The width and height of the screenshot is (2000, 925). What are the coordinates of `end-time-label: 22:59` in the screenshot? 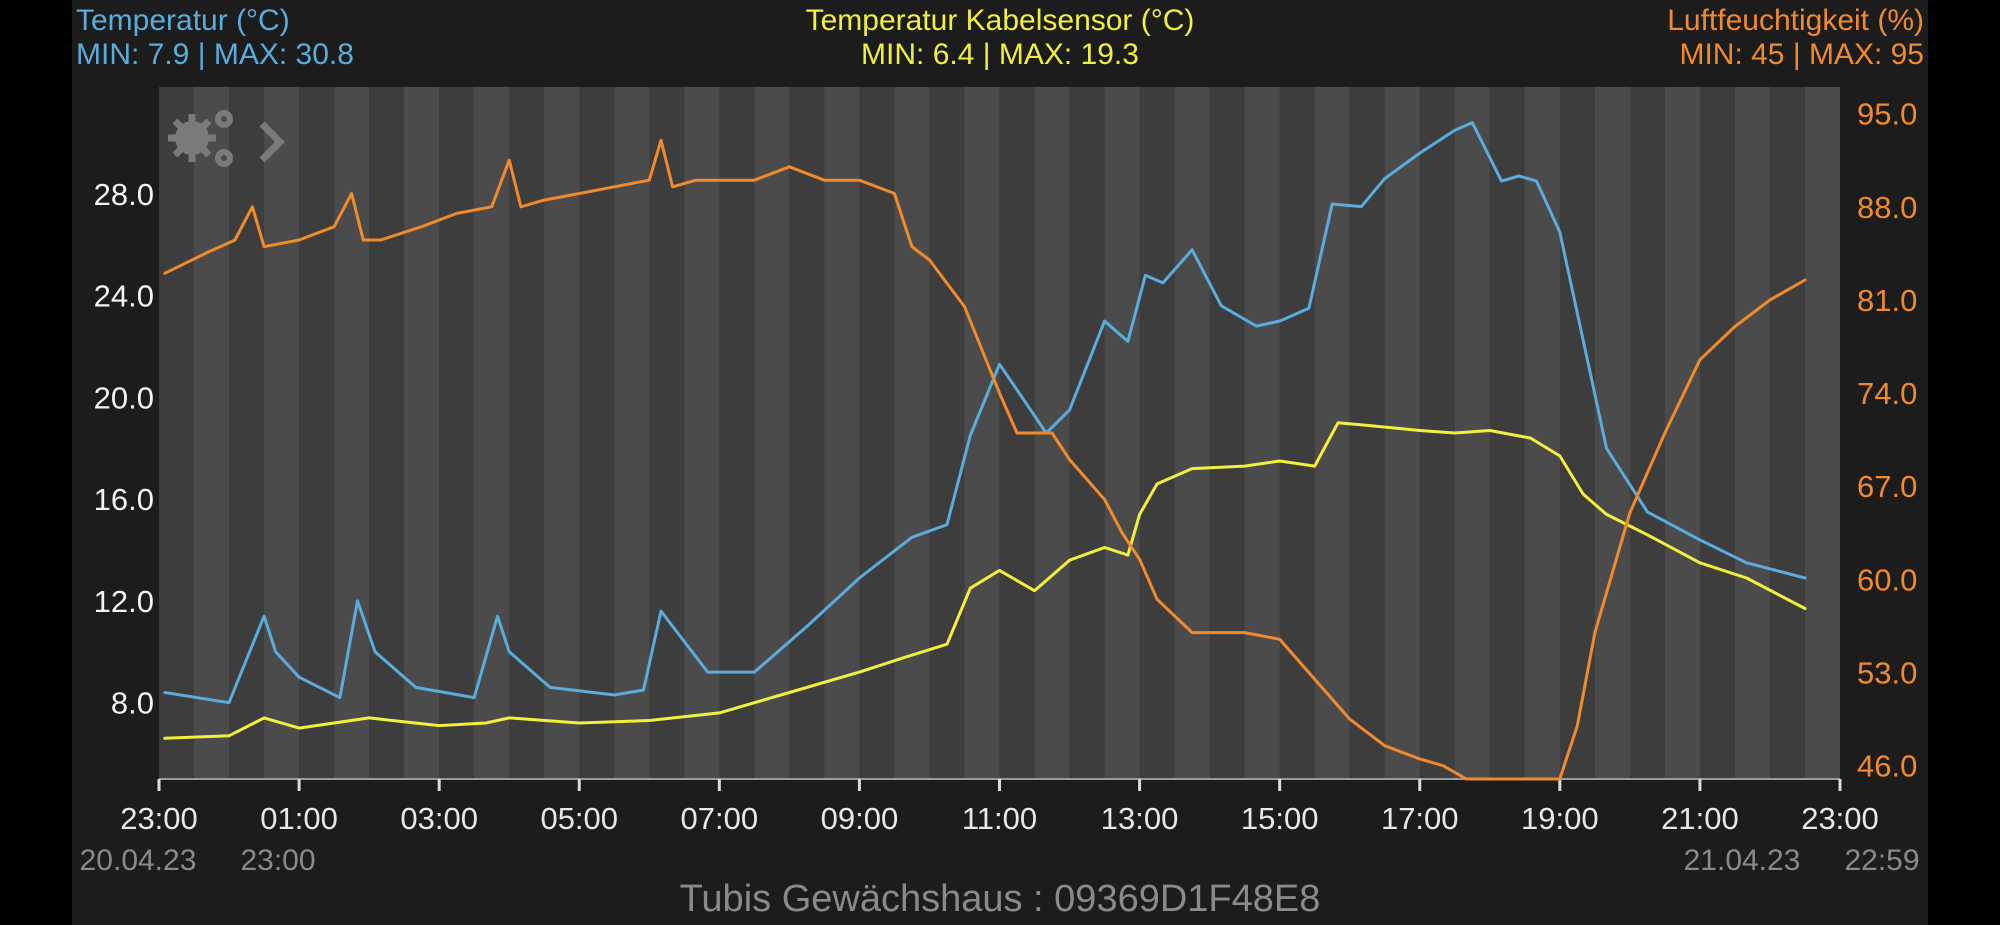 It's located at (1881, 860).